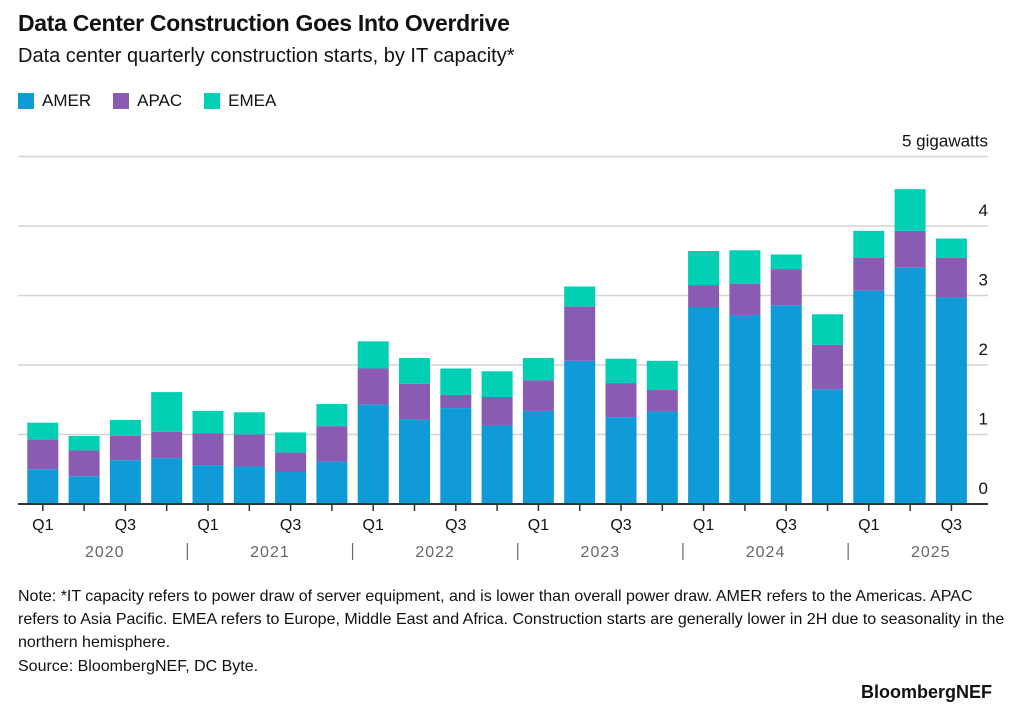 This screenshot has width=1024, height=717. What do you see at coordinates (983, 349) in the screenshot?
I see `y-tick-label: 2` at bounding box center [983, 349].